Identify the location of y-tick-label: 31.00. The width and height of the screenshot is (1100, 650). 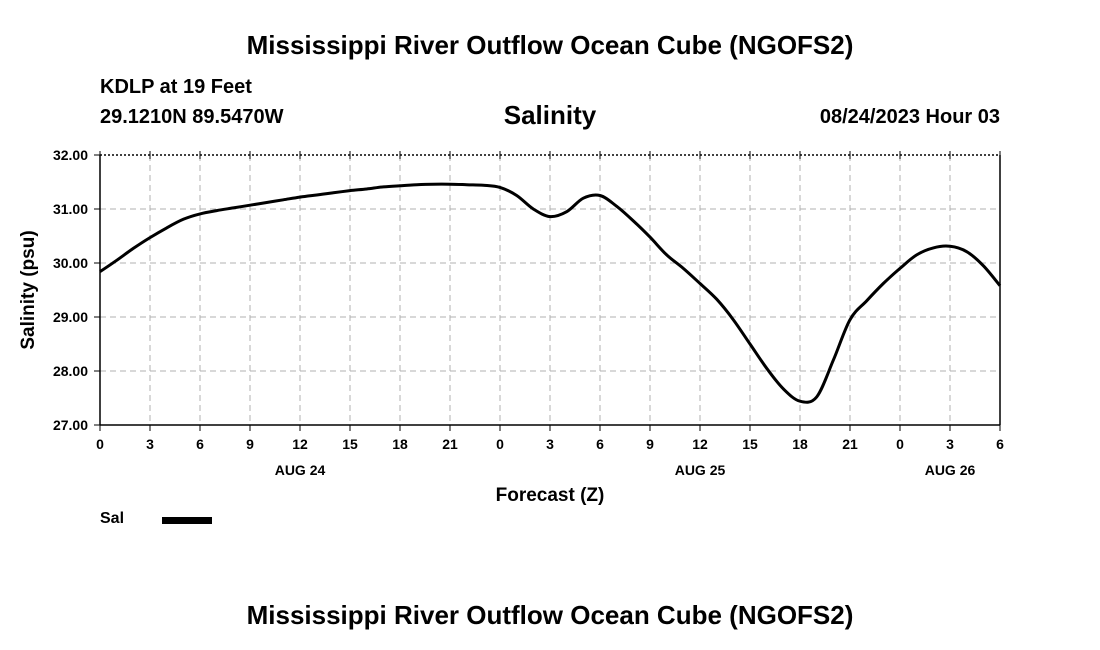
(70, 209).